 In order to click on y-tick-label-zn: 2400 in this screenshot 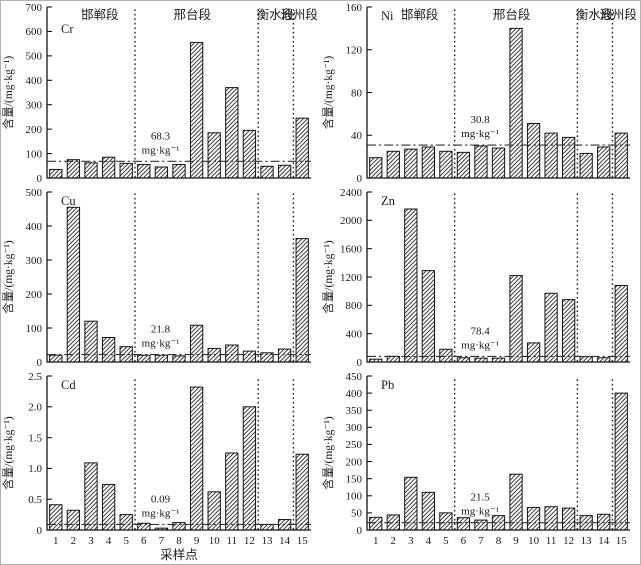, I will do `click(351, 193)`.